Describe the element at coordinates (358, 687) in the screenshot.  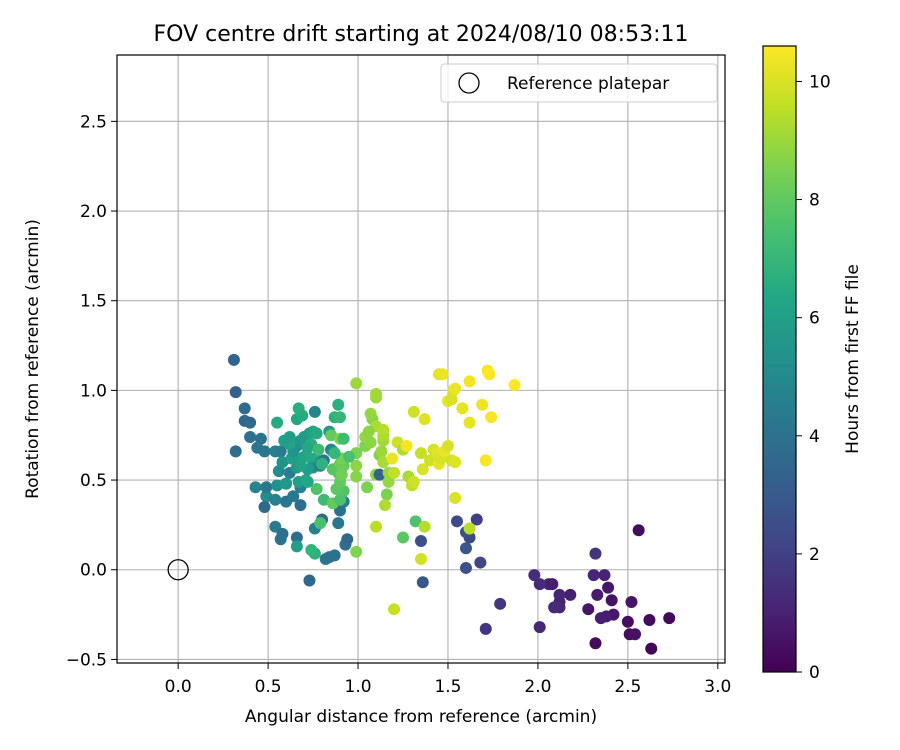
I see `x-tick-label: 1.0` at that location.